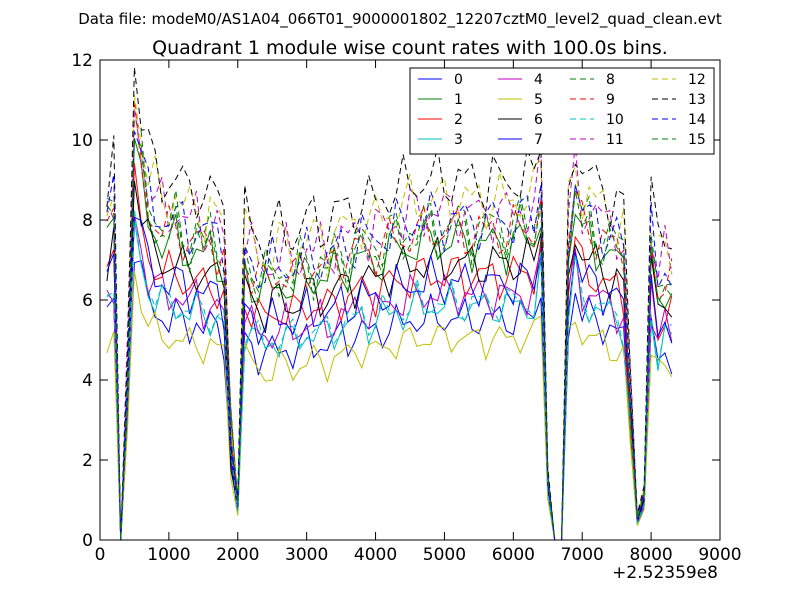 This screenshot has width=800, height=600. What do you see at coordinates (87, 301) in the screenshot?
I see `y-tick-label: 6` at bounding box center [87, 301].